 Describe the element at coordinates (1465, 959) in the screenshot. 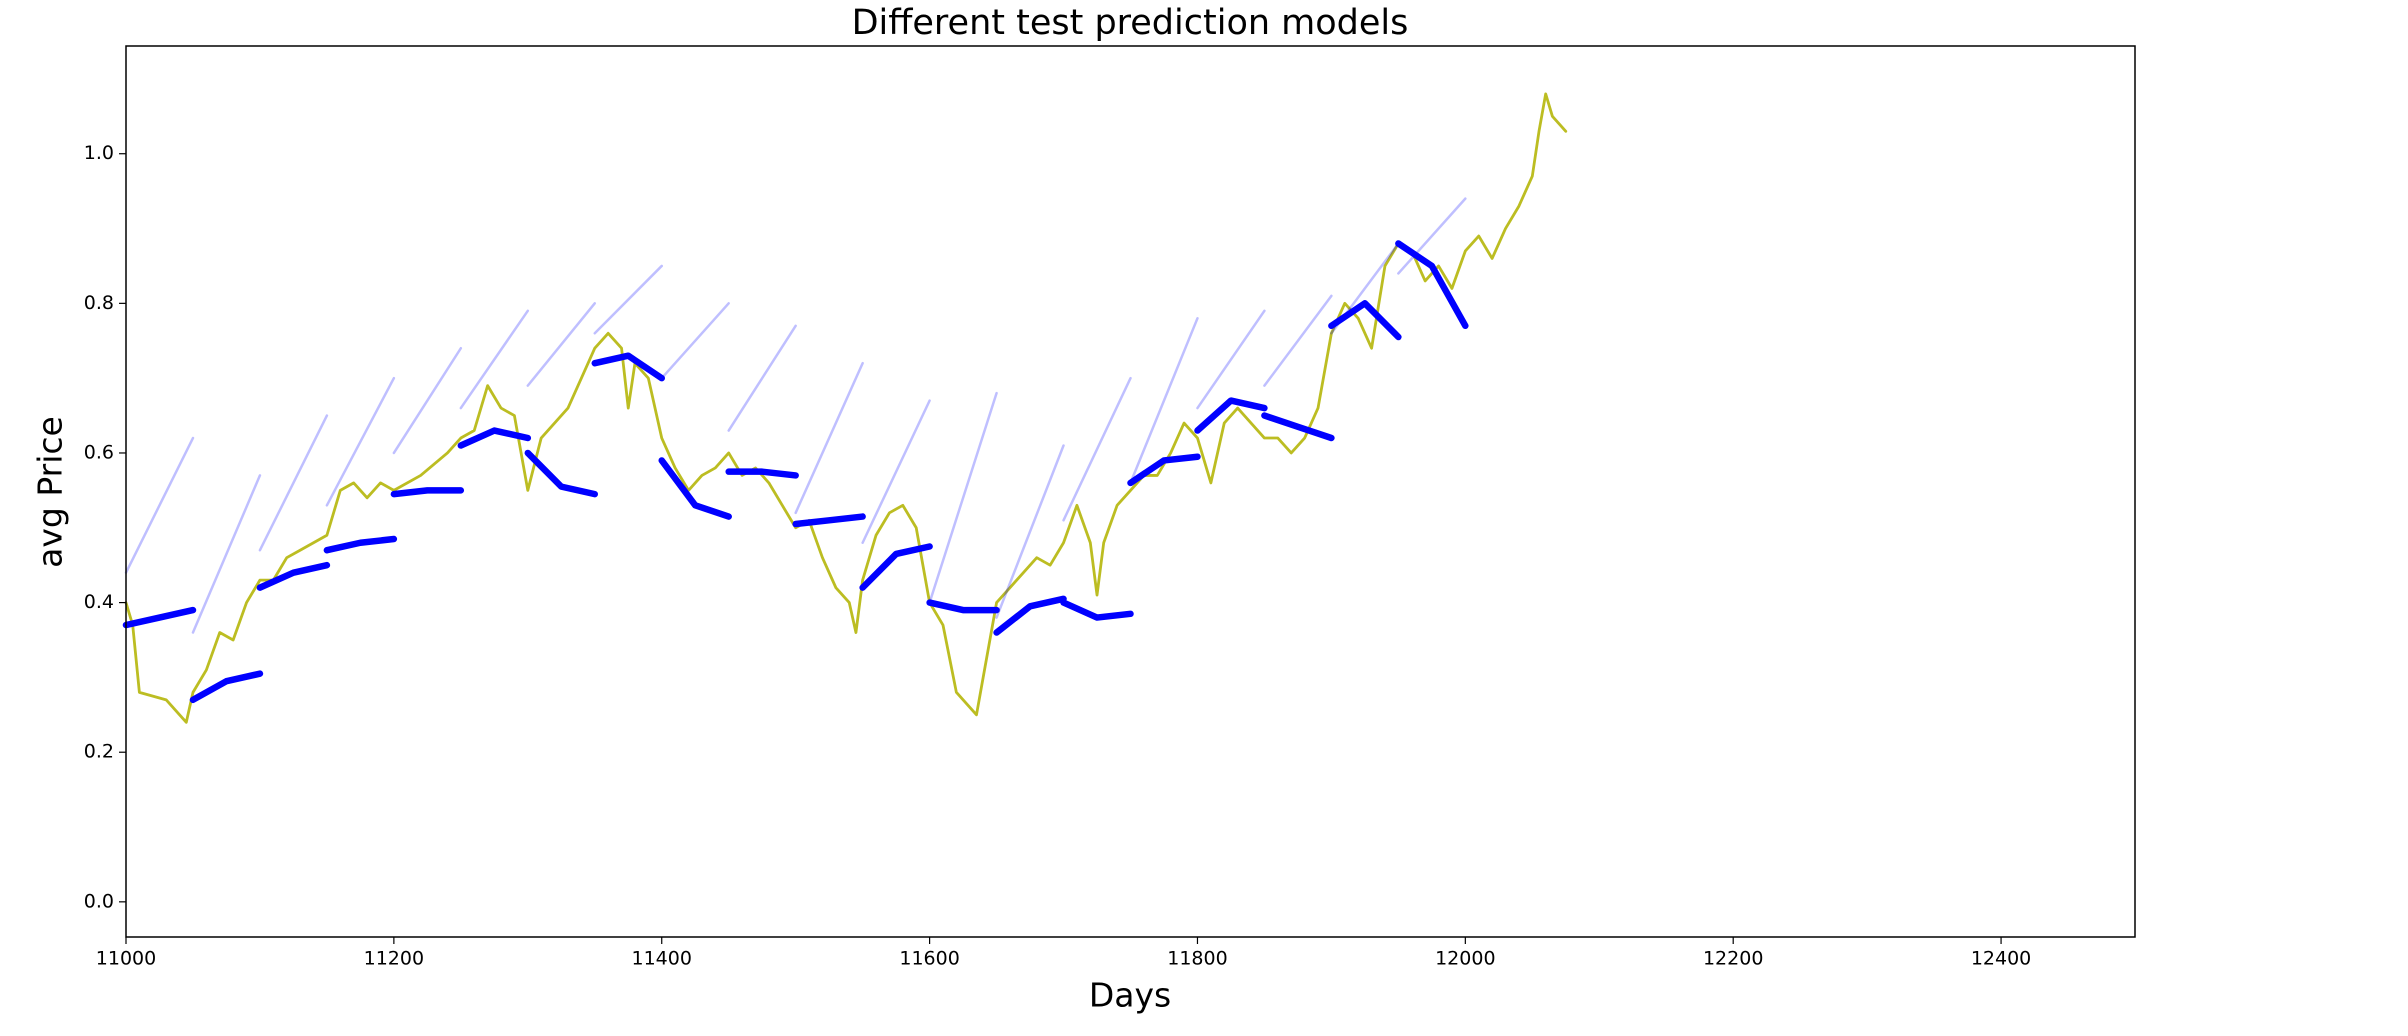

I see `x-tick-label: 12000` at that location.